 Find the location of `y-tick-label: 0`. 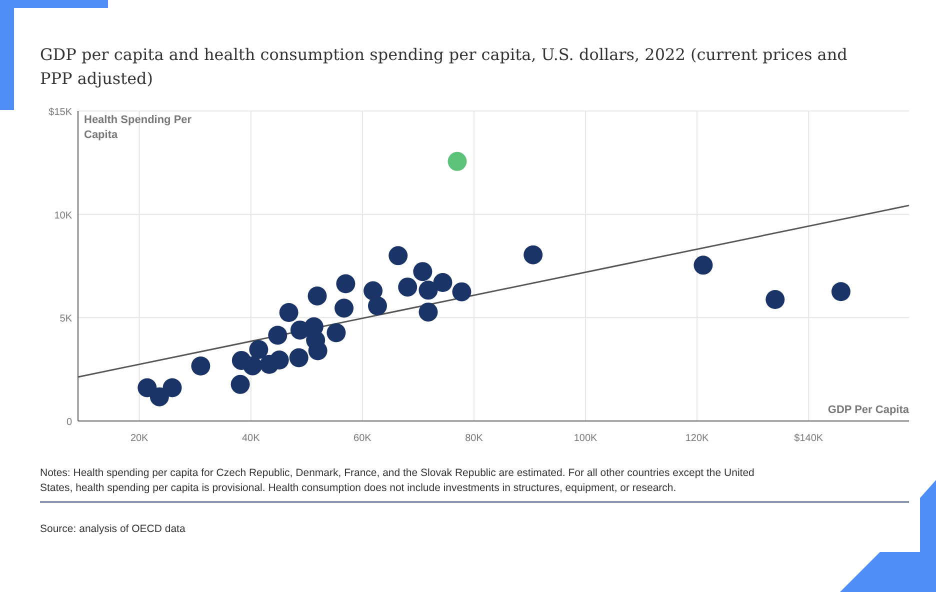

y-tick-label: 0 is located at coordinates (69, 422).